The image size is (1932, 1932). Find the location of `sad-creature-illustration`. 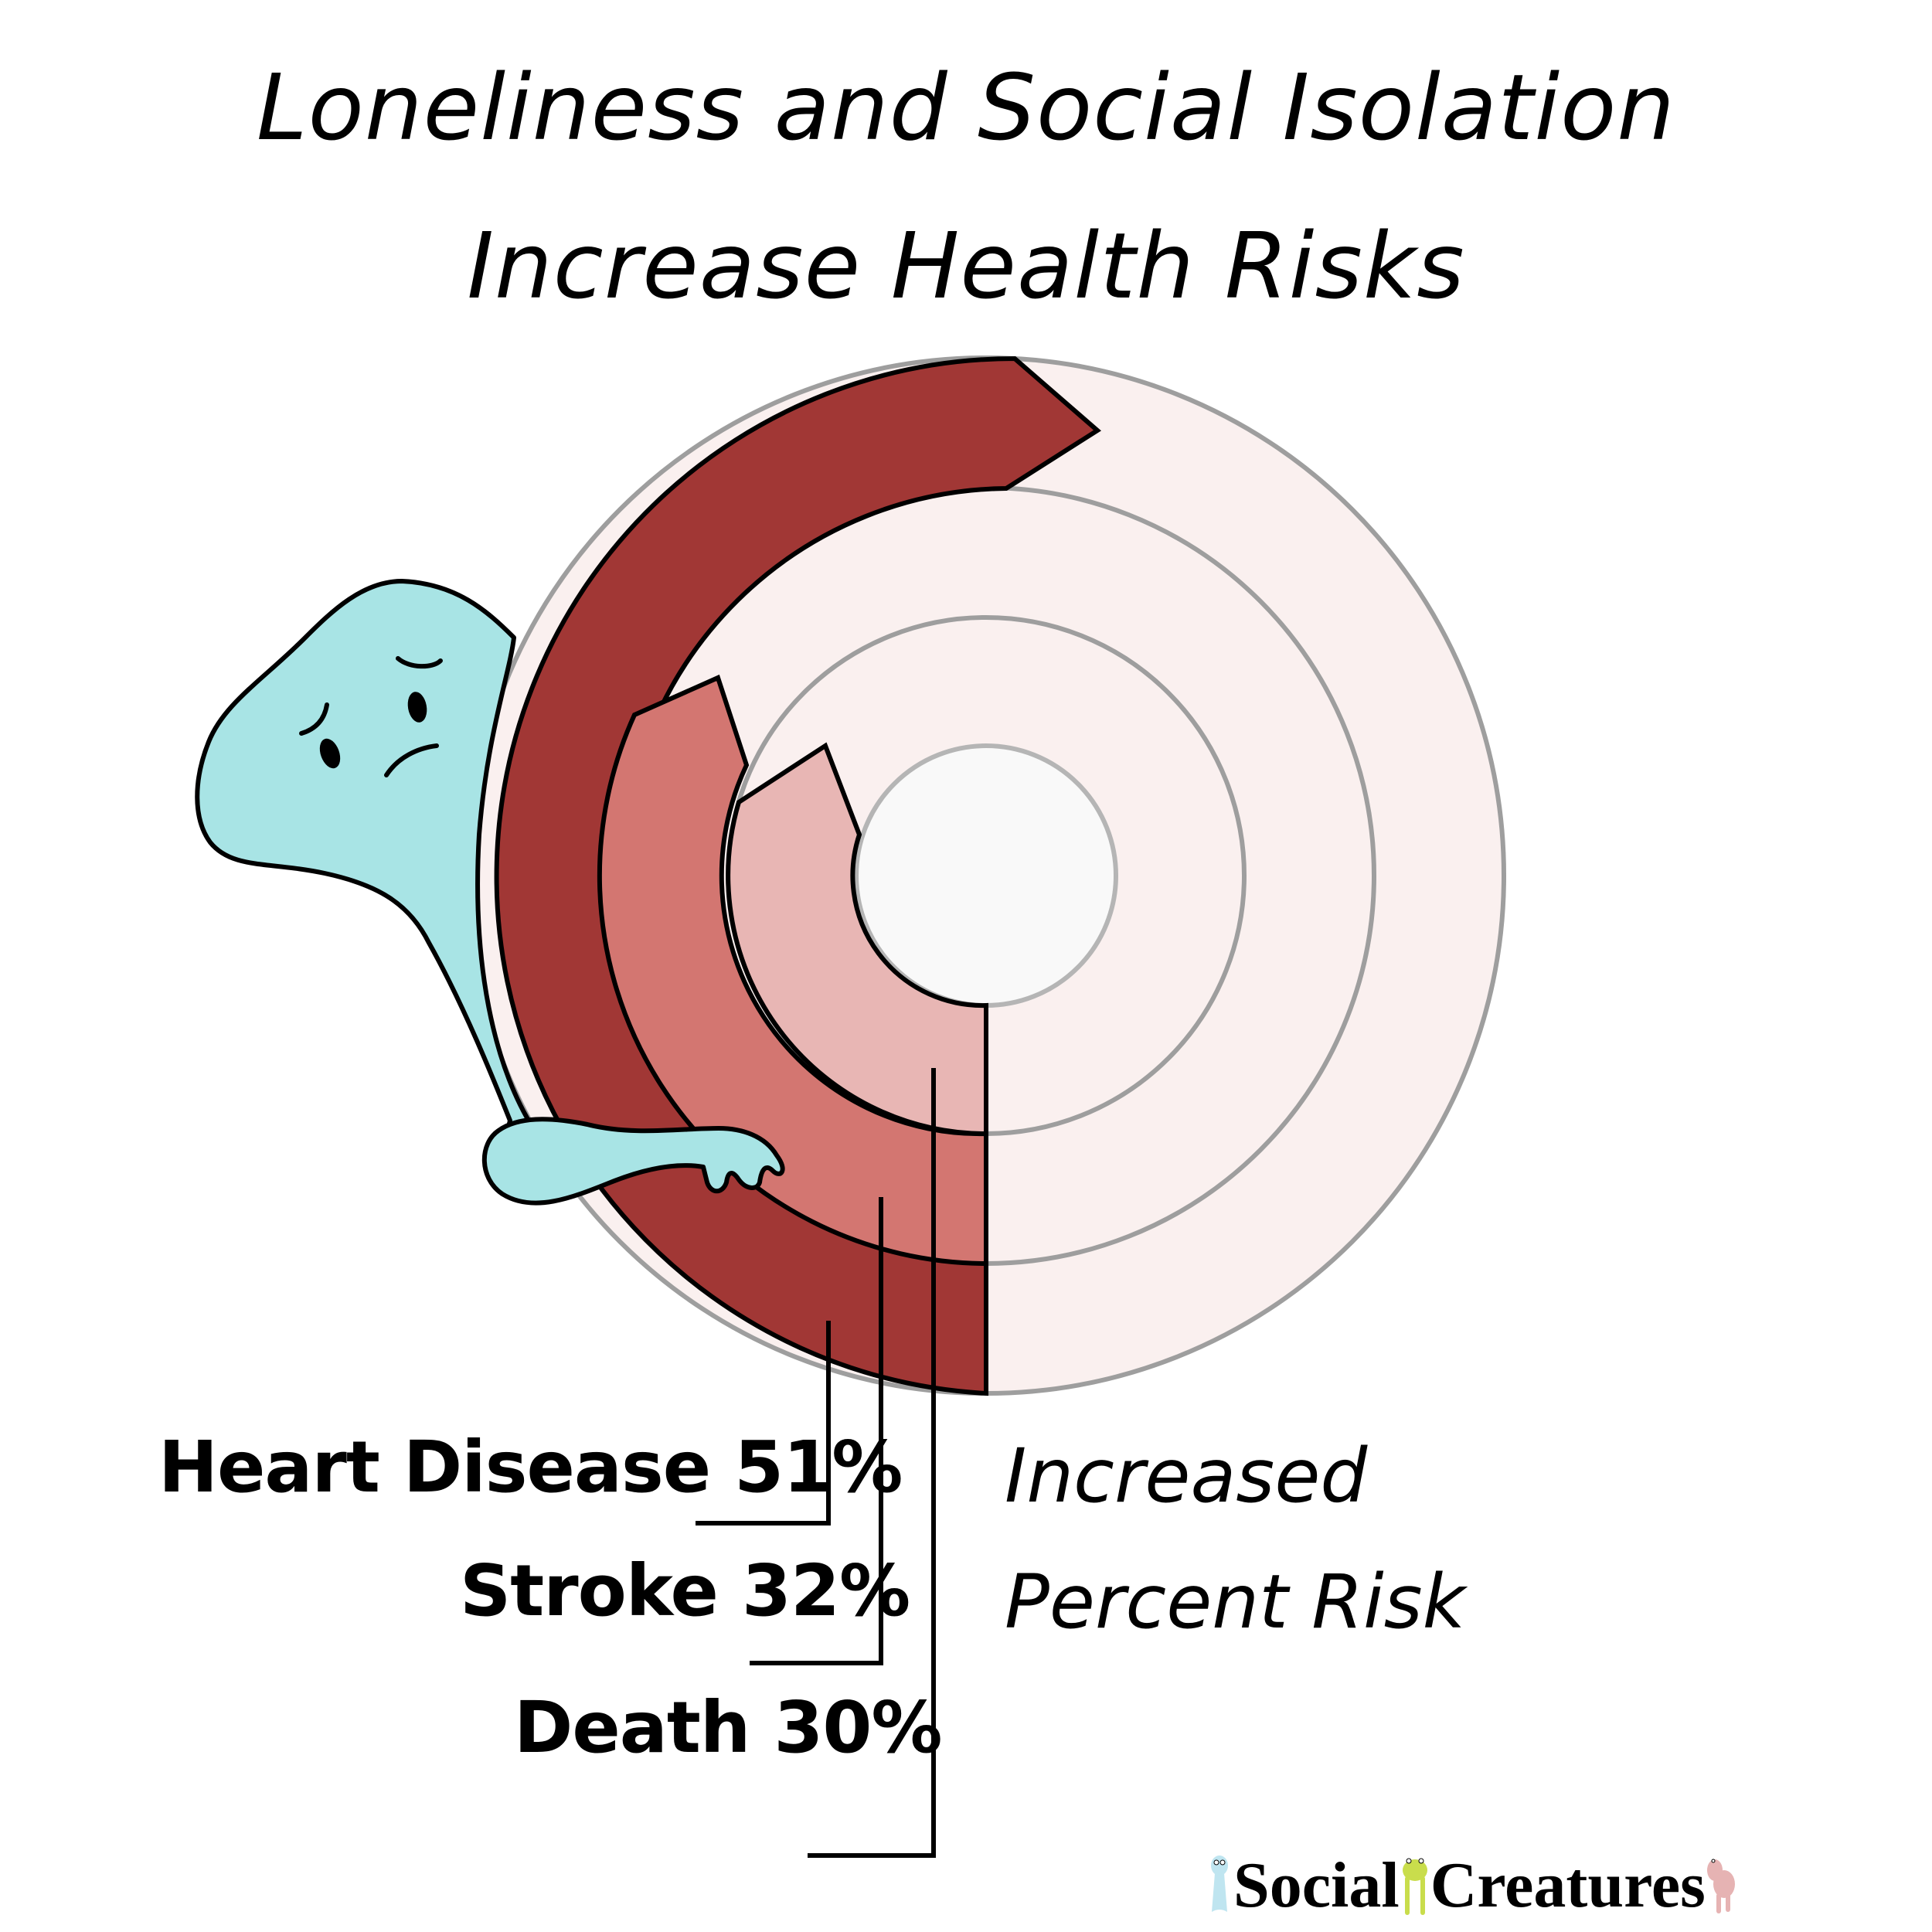

sad-creature-illustration is located at coordinates (490, 892).